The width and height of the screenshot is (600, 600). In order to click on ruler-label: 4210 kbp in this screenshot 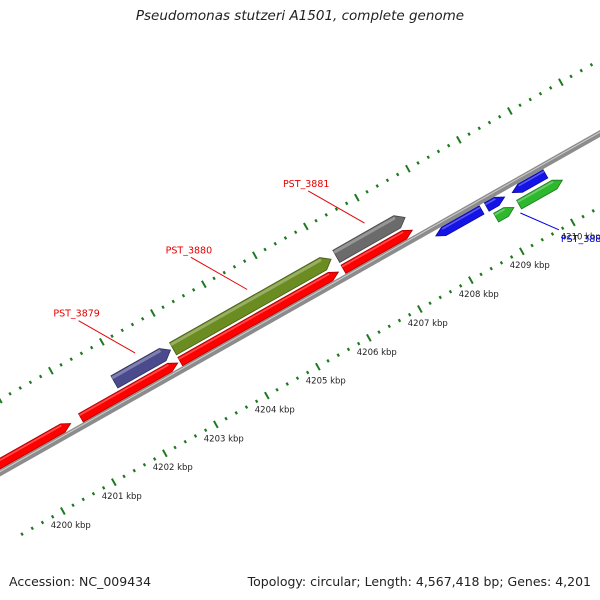, I will do `click(580, 237)`.